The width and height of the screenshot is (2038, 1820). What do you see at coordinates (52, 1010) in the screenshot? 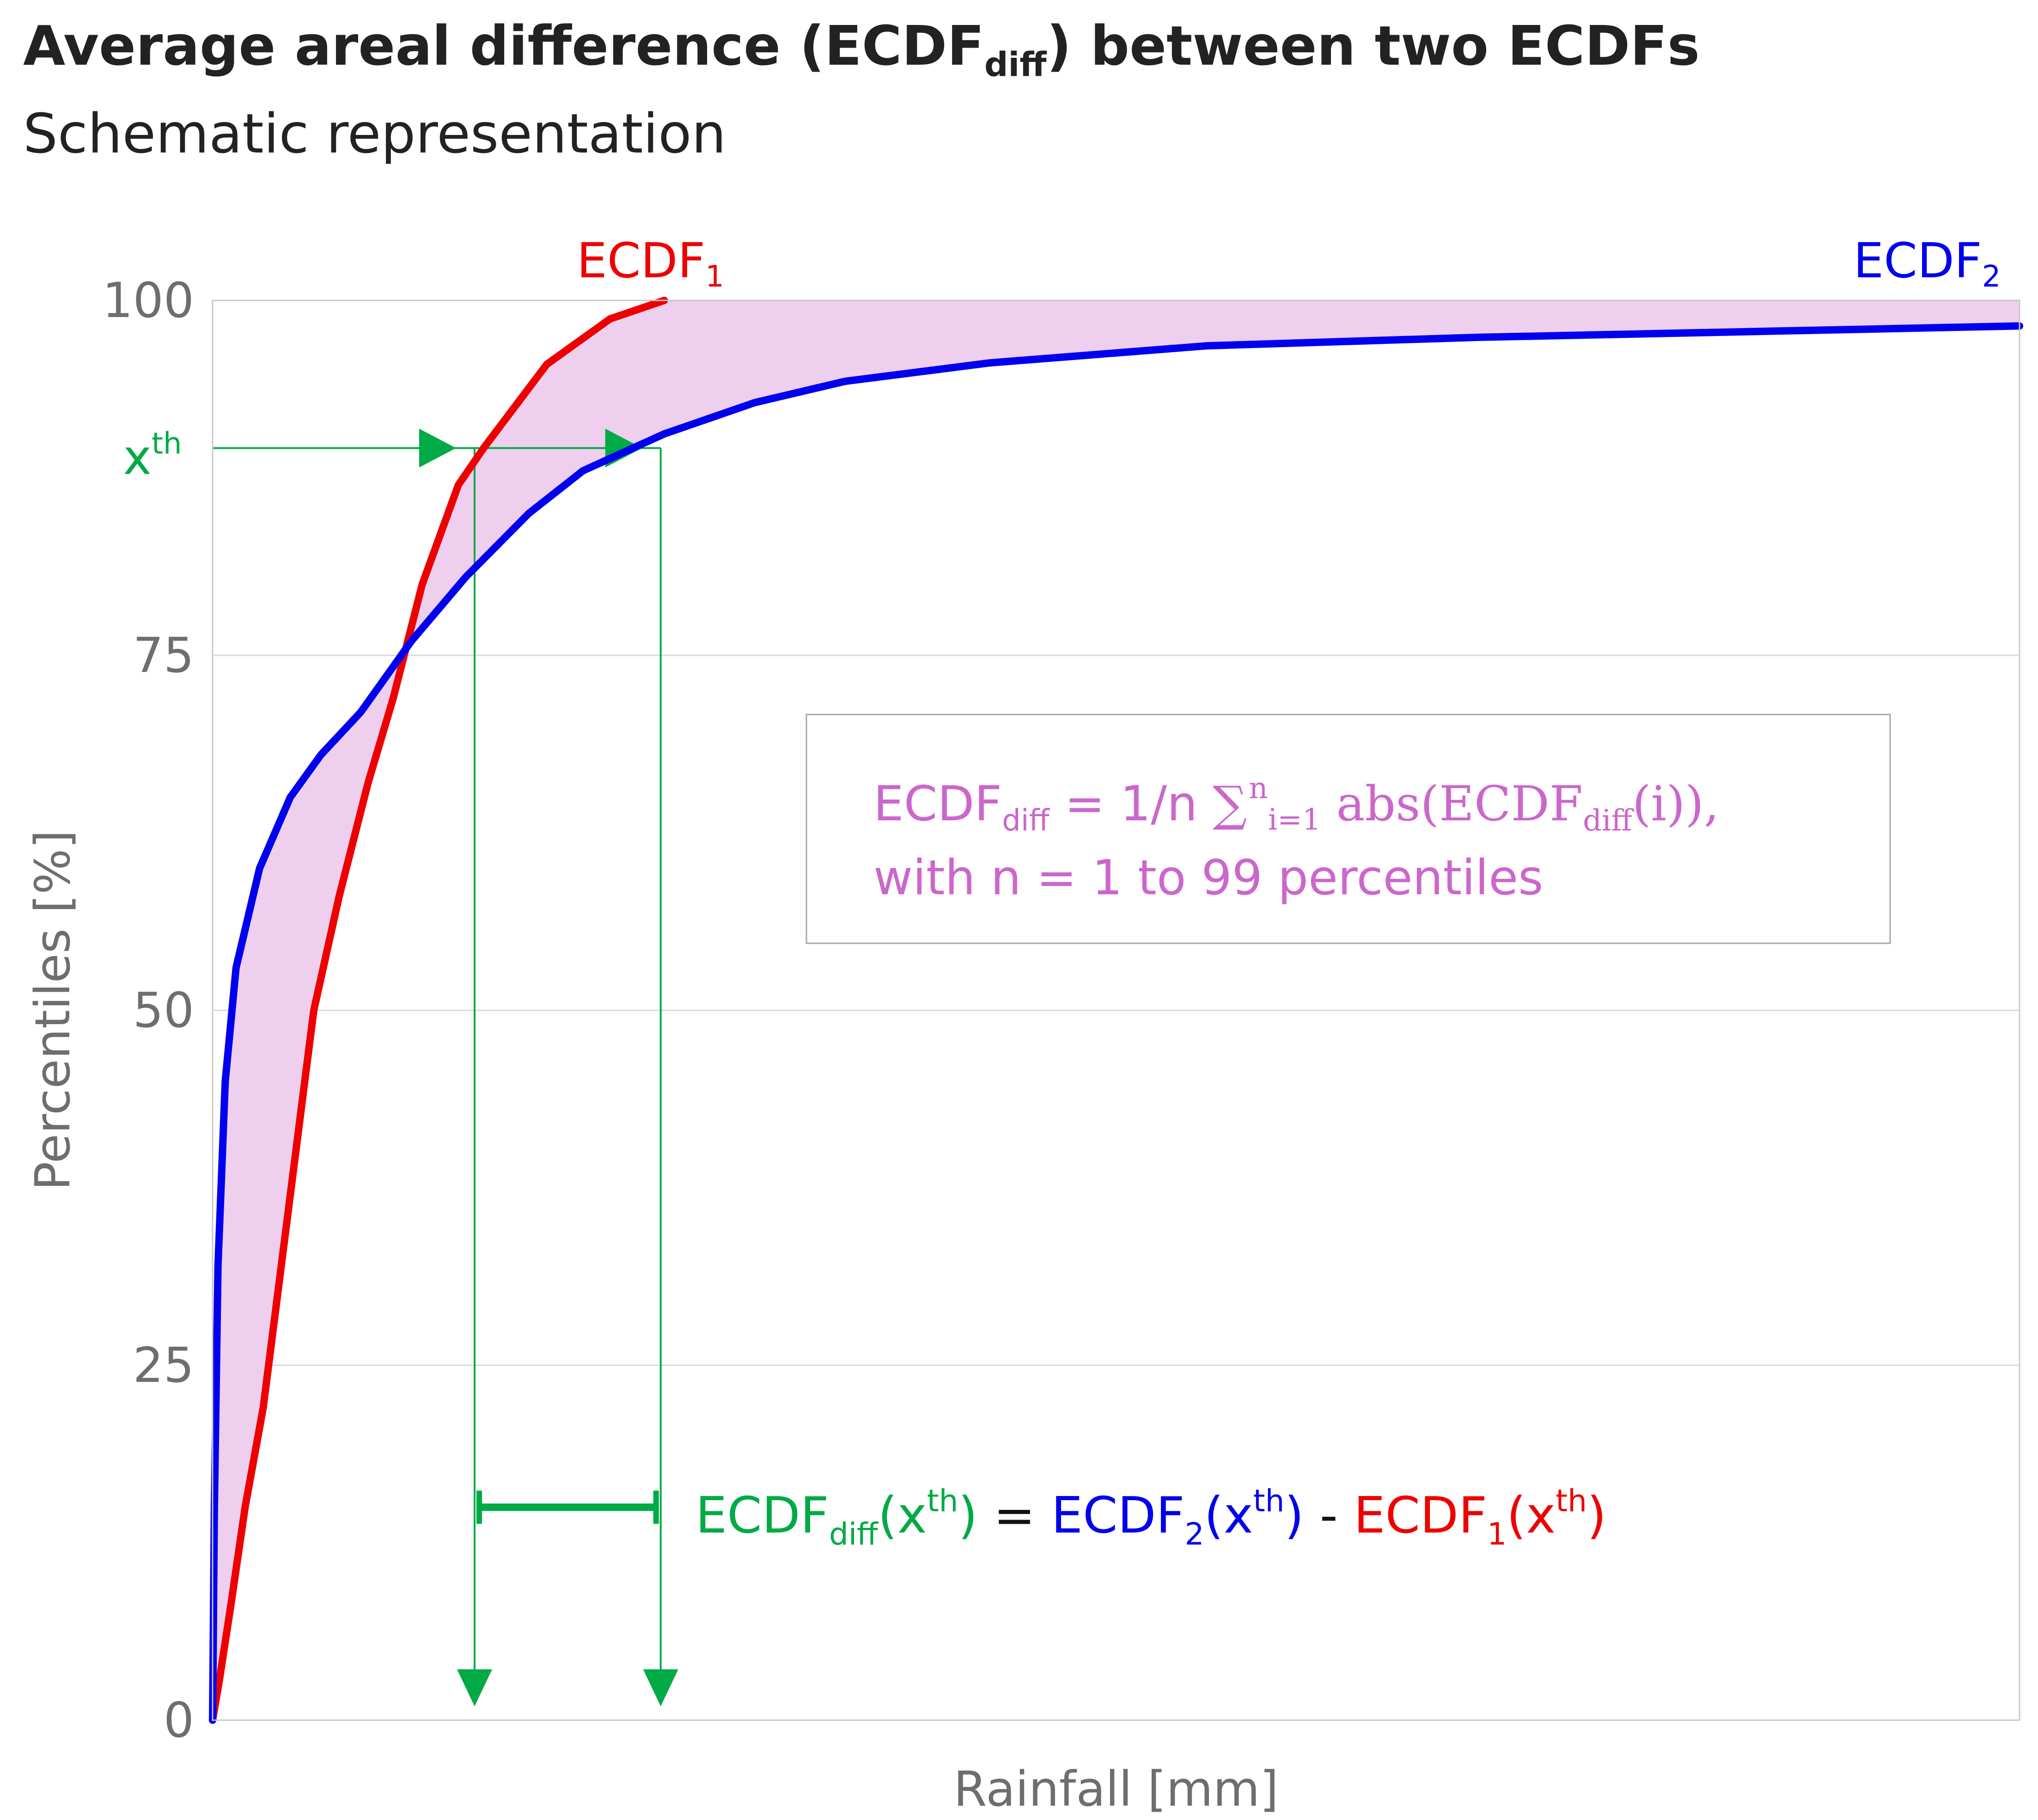
I see `y-axis-label: Percentiles [%]` at bounding box center [52, 1010].